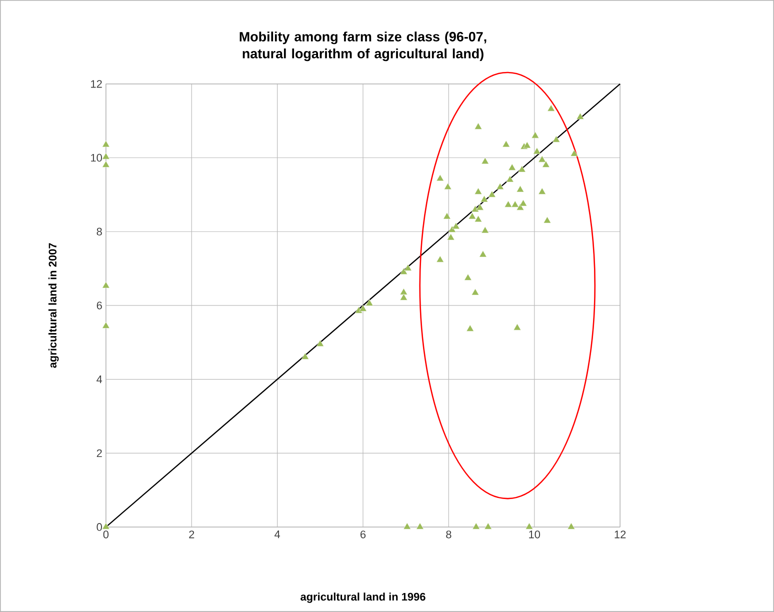 This screenshot has height=612, width=774. Describe the element at coordinates (363, 597) in the screenshot. I see `x-axis-title: agricultural land in 1996` at that location.